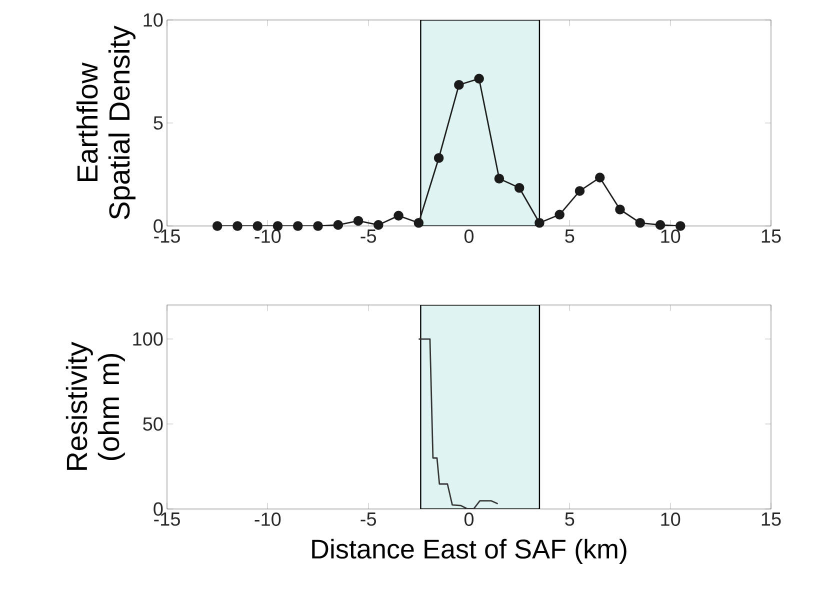 The image size is (814, 597). I want to click on y-tick-label: 5, so click(158, 123).